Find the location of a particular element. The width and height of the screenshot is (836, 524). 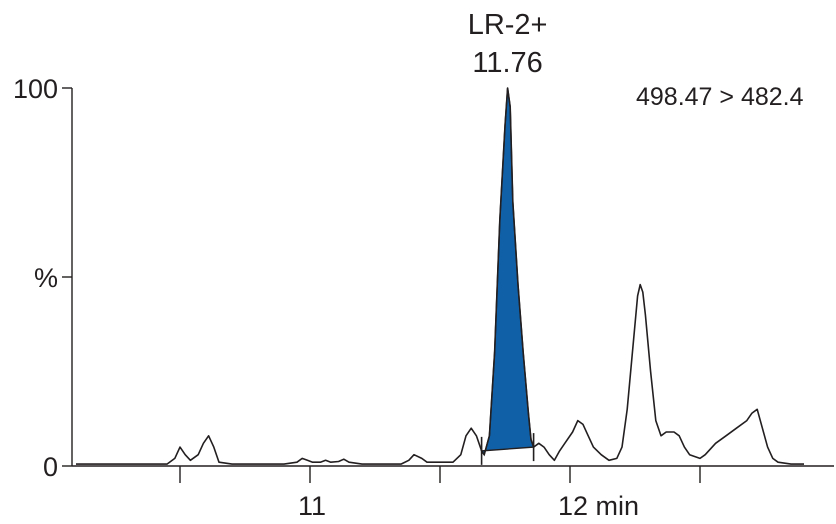

labels: LR-2+ 11.76 498.47 > 482.4 is located at coordinates (636, 60).